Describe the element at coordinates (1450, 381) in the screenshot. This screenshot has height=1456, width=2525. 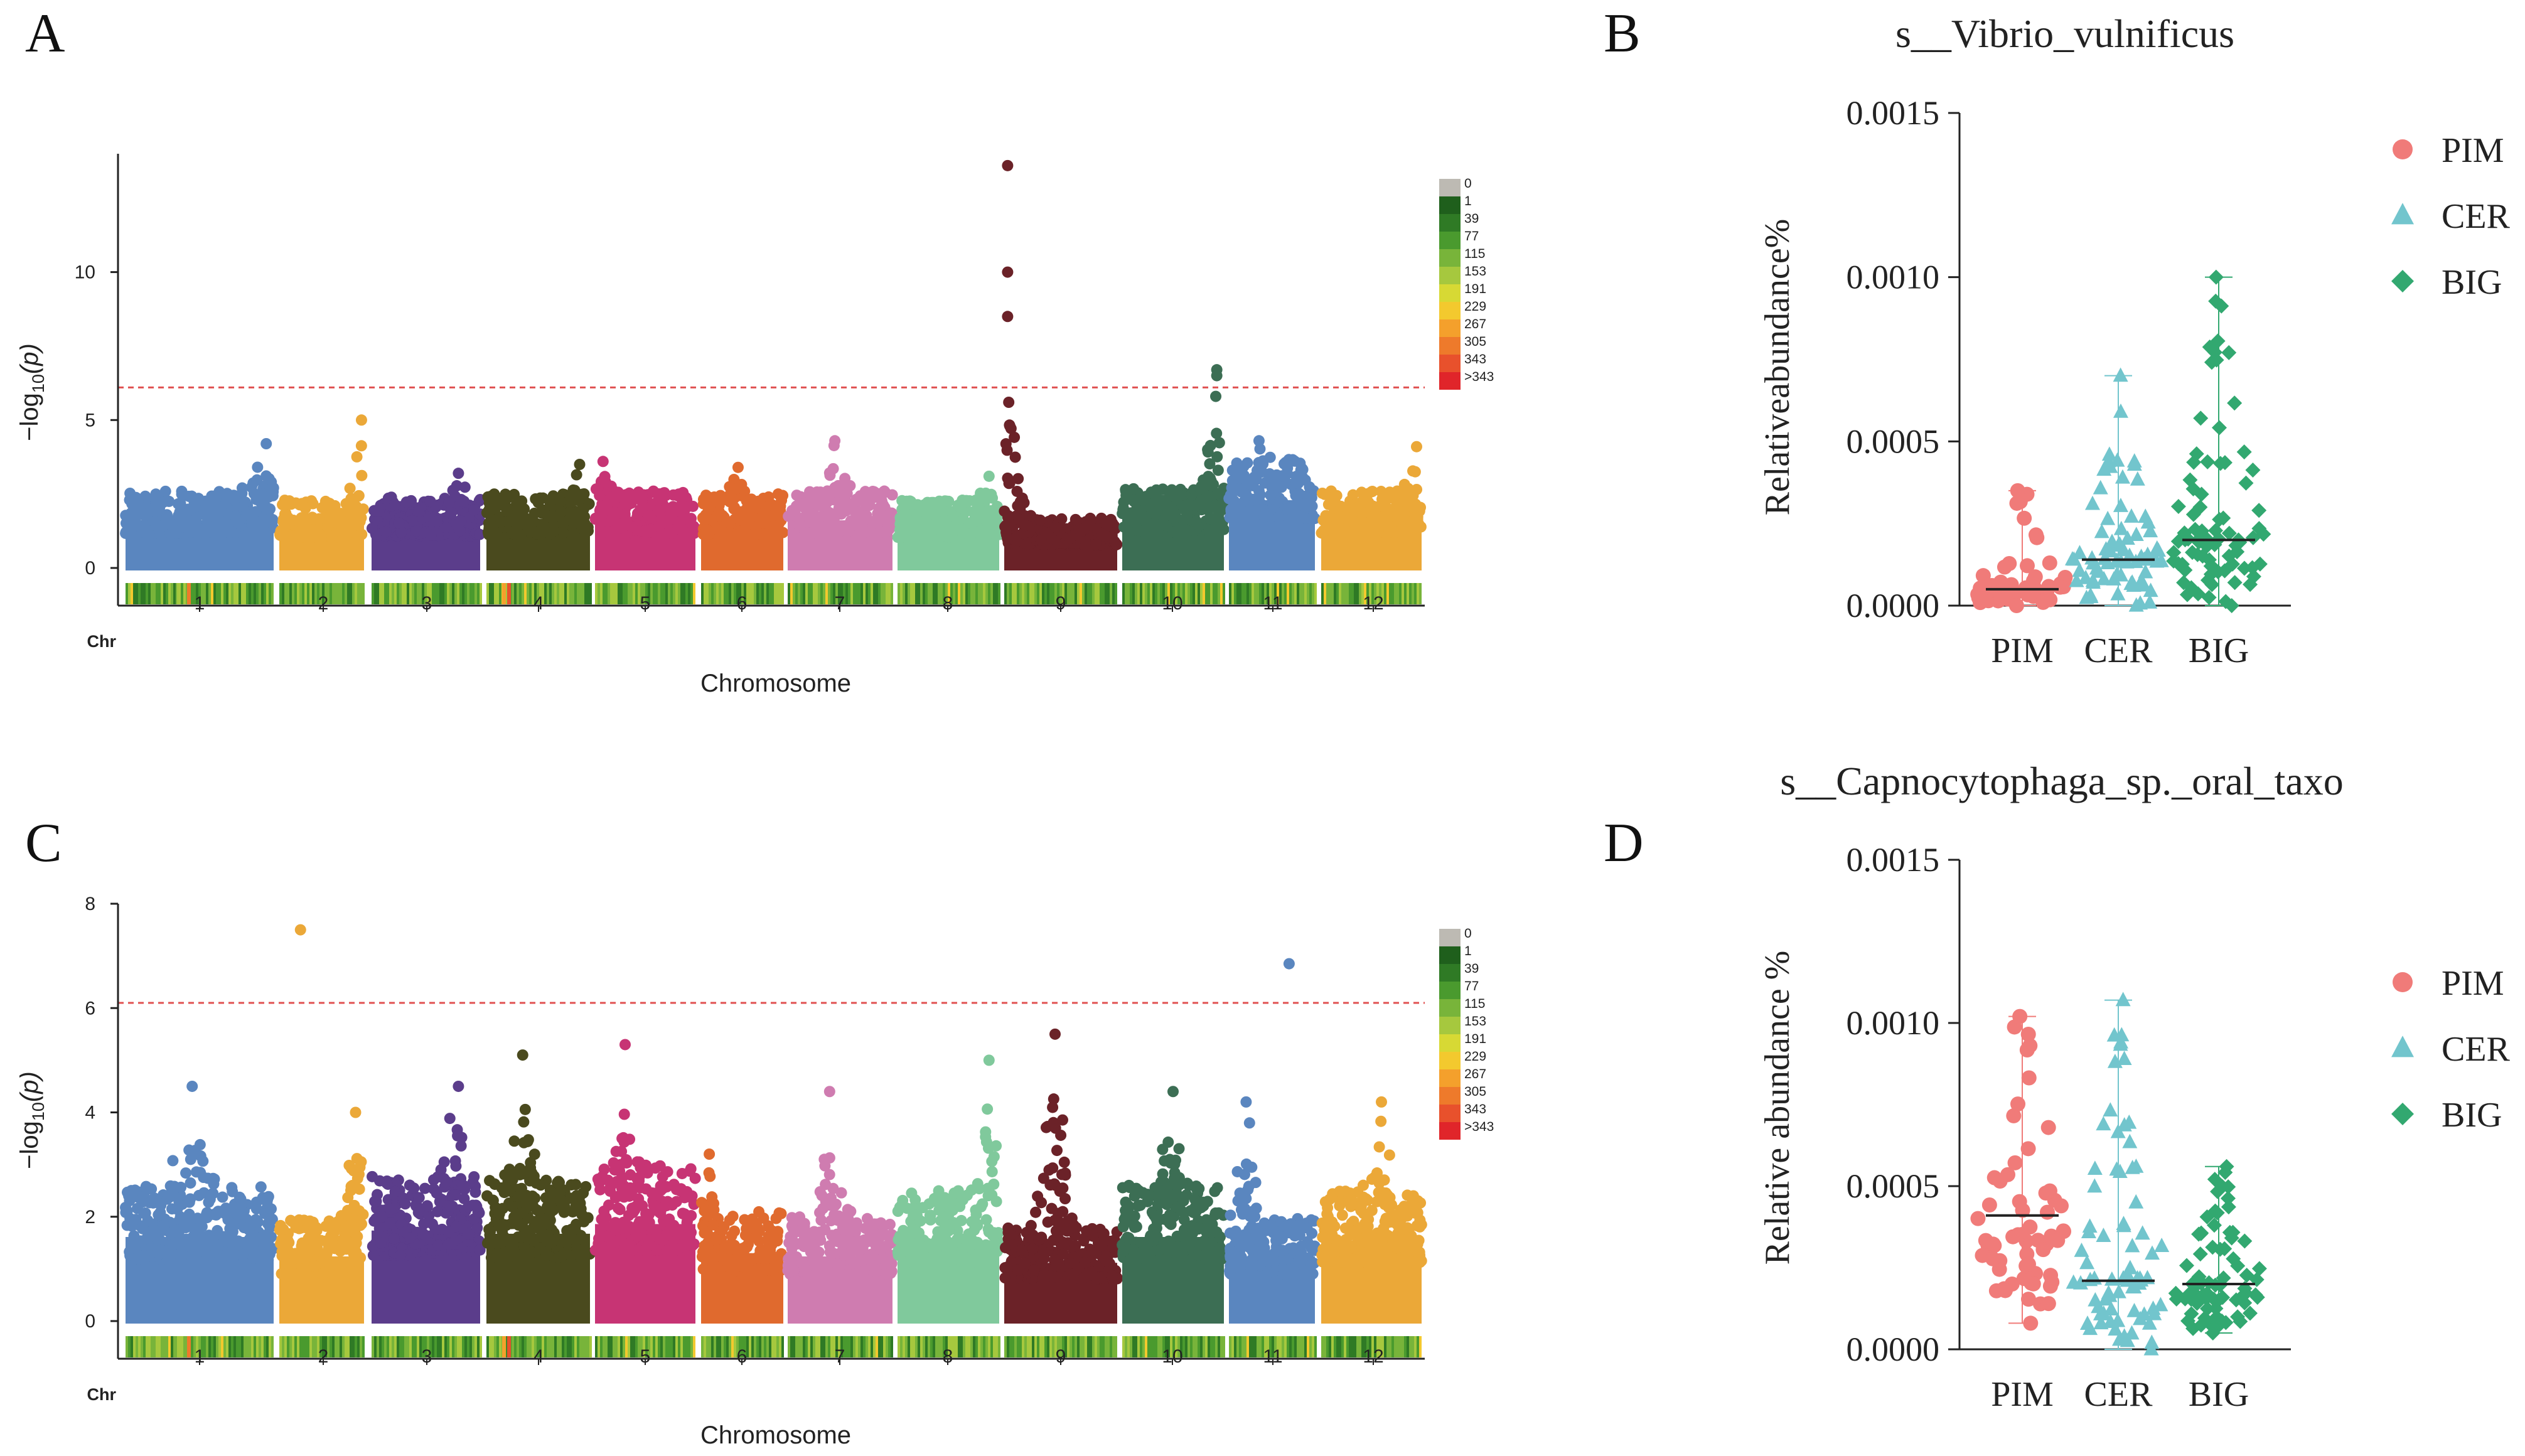
I see `legend-swatch` at that location.